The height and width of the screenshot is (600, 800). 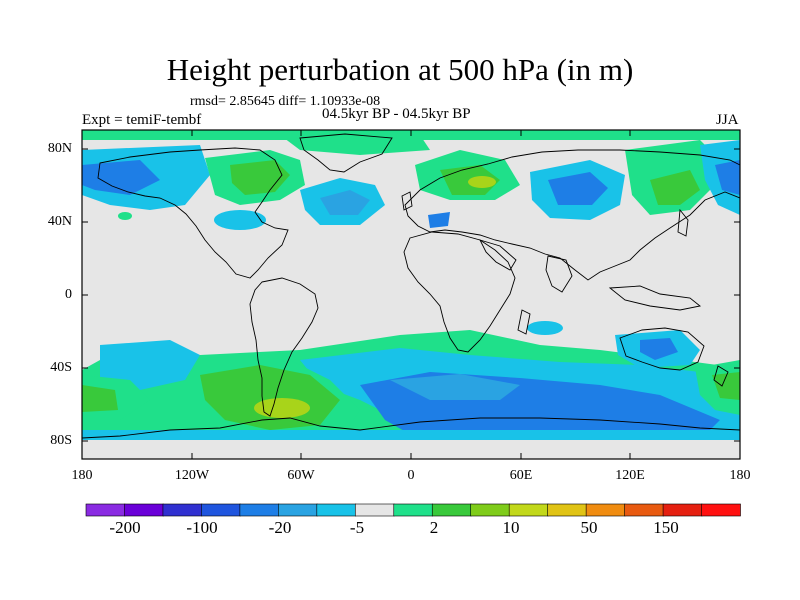 I want to click on colorbar, so click(x=413, y=510).